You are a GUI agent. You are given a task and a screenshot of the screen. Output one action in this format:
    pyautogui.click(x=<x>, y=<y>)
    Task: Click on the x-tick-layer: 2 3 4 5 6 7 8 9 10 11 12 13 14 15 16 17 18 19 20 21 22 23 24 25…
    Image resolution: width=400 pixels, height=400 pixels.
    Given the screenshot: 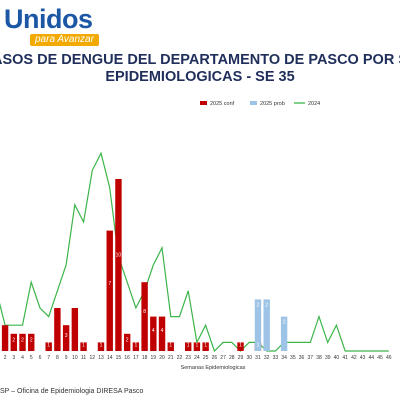 What is the action you would take?
    pyautogui.click(x=198, y=358)
    